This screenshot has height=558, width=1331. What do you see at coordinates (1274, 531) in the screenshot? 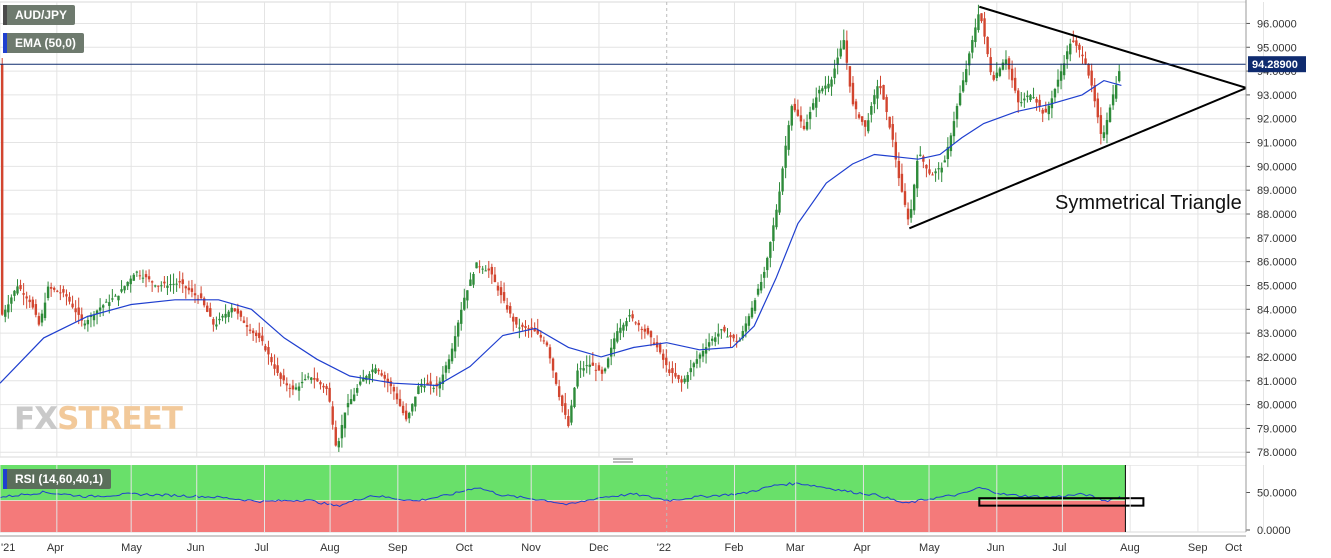
I see `rsi-tick-label: 0.0000` at bounding box center [1274, 531].